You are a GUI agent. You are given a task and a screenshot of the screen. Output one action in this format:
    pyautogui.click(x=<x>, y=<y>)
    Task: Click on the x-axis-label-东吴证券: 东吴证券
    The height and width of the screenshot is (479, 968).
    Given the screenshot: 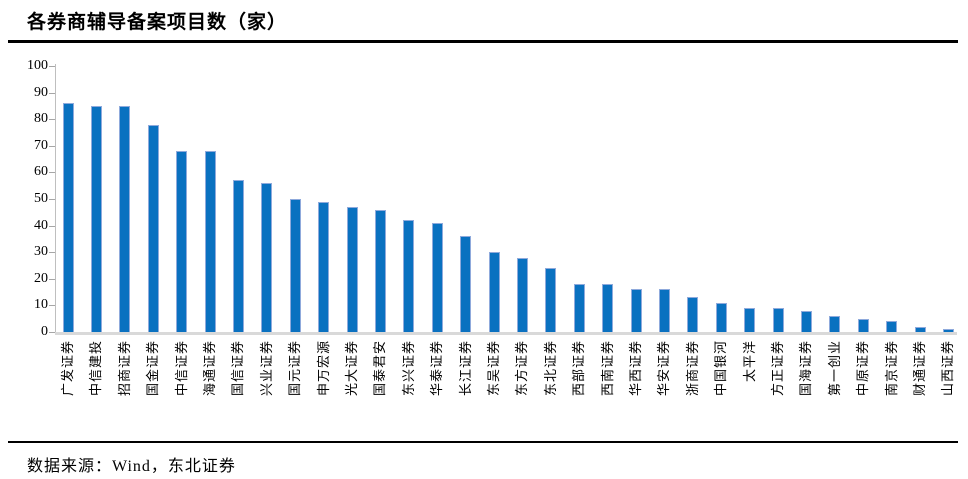 What is the action you would take?
    pyautogui.click(x=493, y=368)
    